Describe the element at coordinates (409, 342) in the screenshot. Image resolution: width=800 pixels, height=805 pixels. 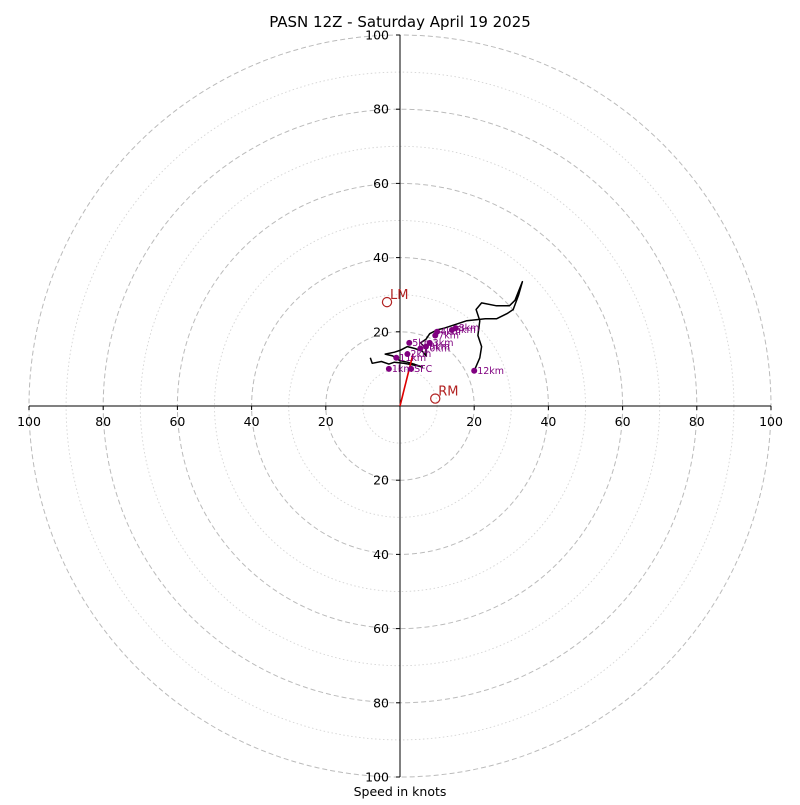
I see `height-5km-marker` at that location.